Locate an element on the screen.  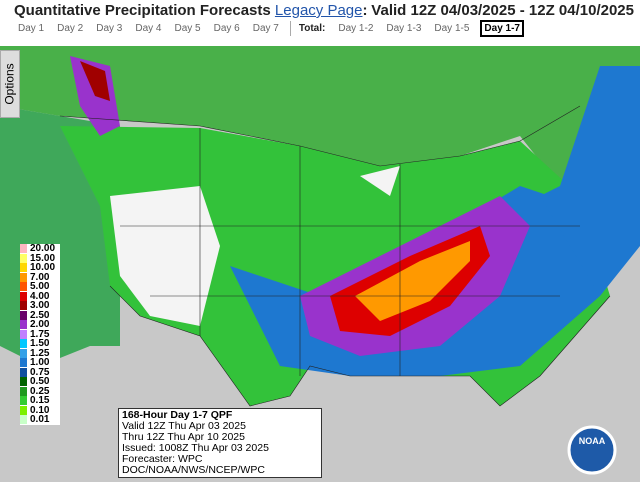
legend-row: 10.00 is located at coordinates (40, 268).